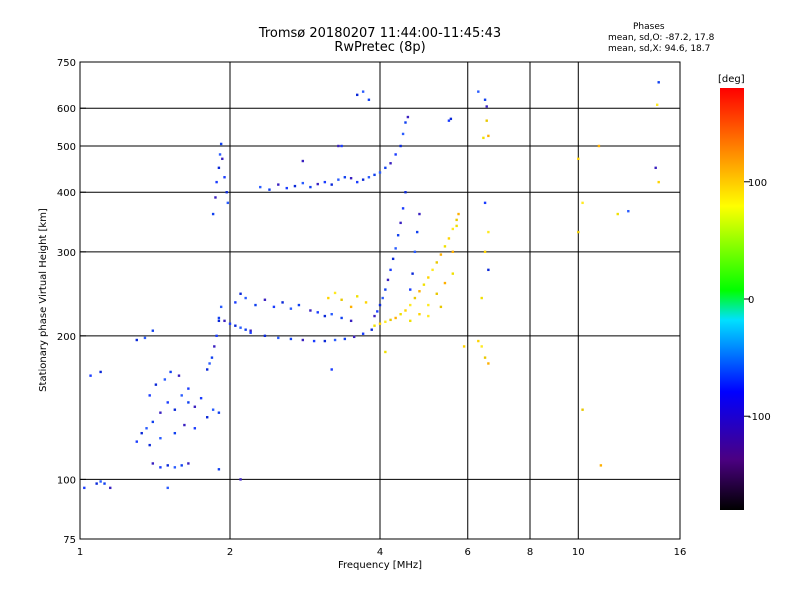 The height and width of the screenshot is (600, 800). I want to click on x-tick-label: 6, so click(468, 552).